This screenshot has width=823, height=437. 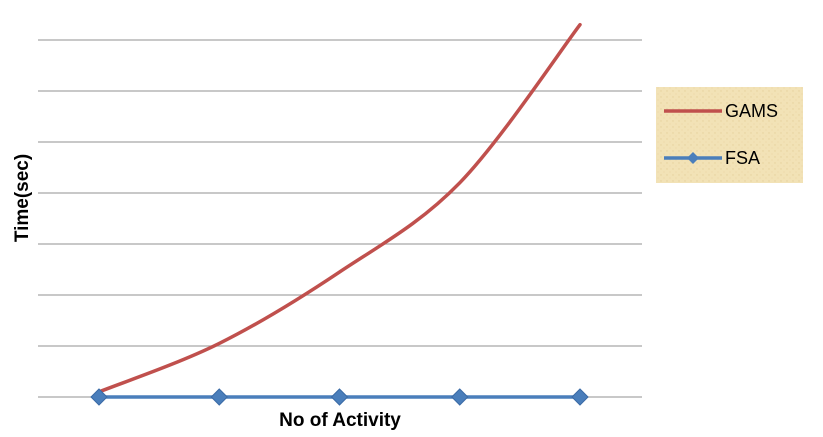 I want to click on legend-label-fsa: FSA, so click(x=742, y=158).